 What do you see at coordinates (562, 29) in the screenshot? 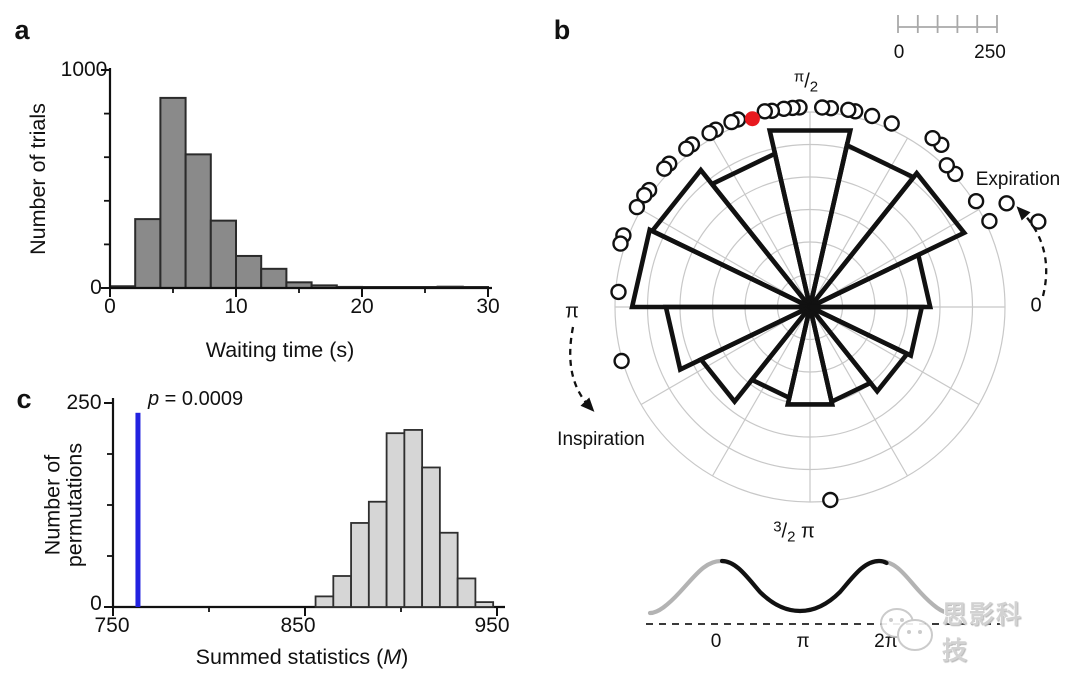
I see `panel-b-letter: b` at bounding box center [562, 29].